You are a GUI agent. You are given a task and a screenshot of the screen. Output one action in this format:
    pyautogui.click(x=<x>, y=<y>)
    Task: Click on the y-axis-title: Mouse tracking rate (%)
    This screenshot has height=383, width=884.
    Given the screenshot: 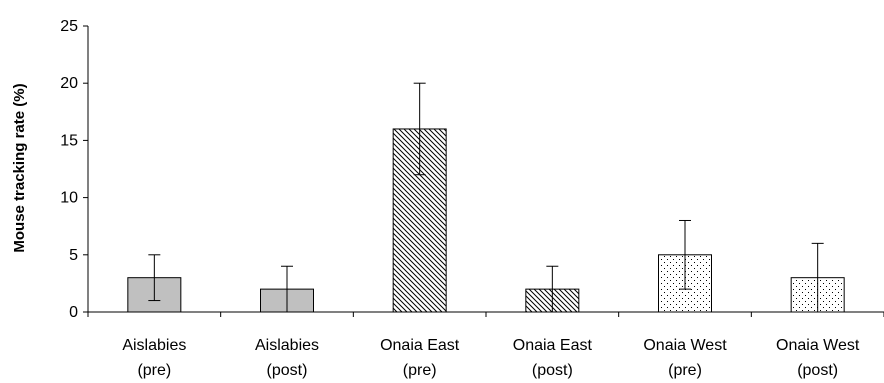 What is the action you would take?
    pyautogui.click(x=19, y=167)
    